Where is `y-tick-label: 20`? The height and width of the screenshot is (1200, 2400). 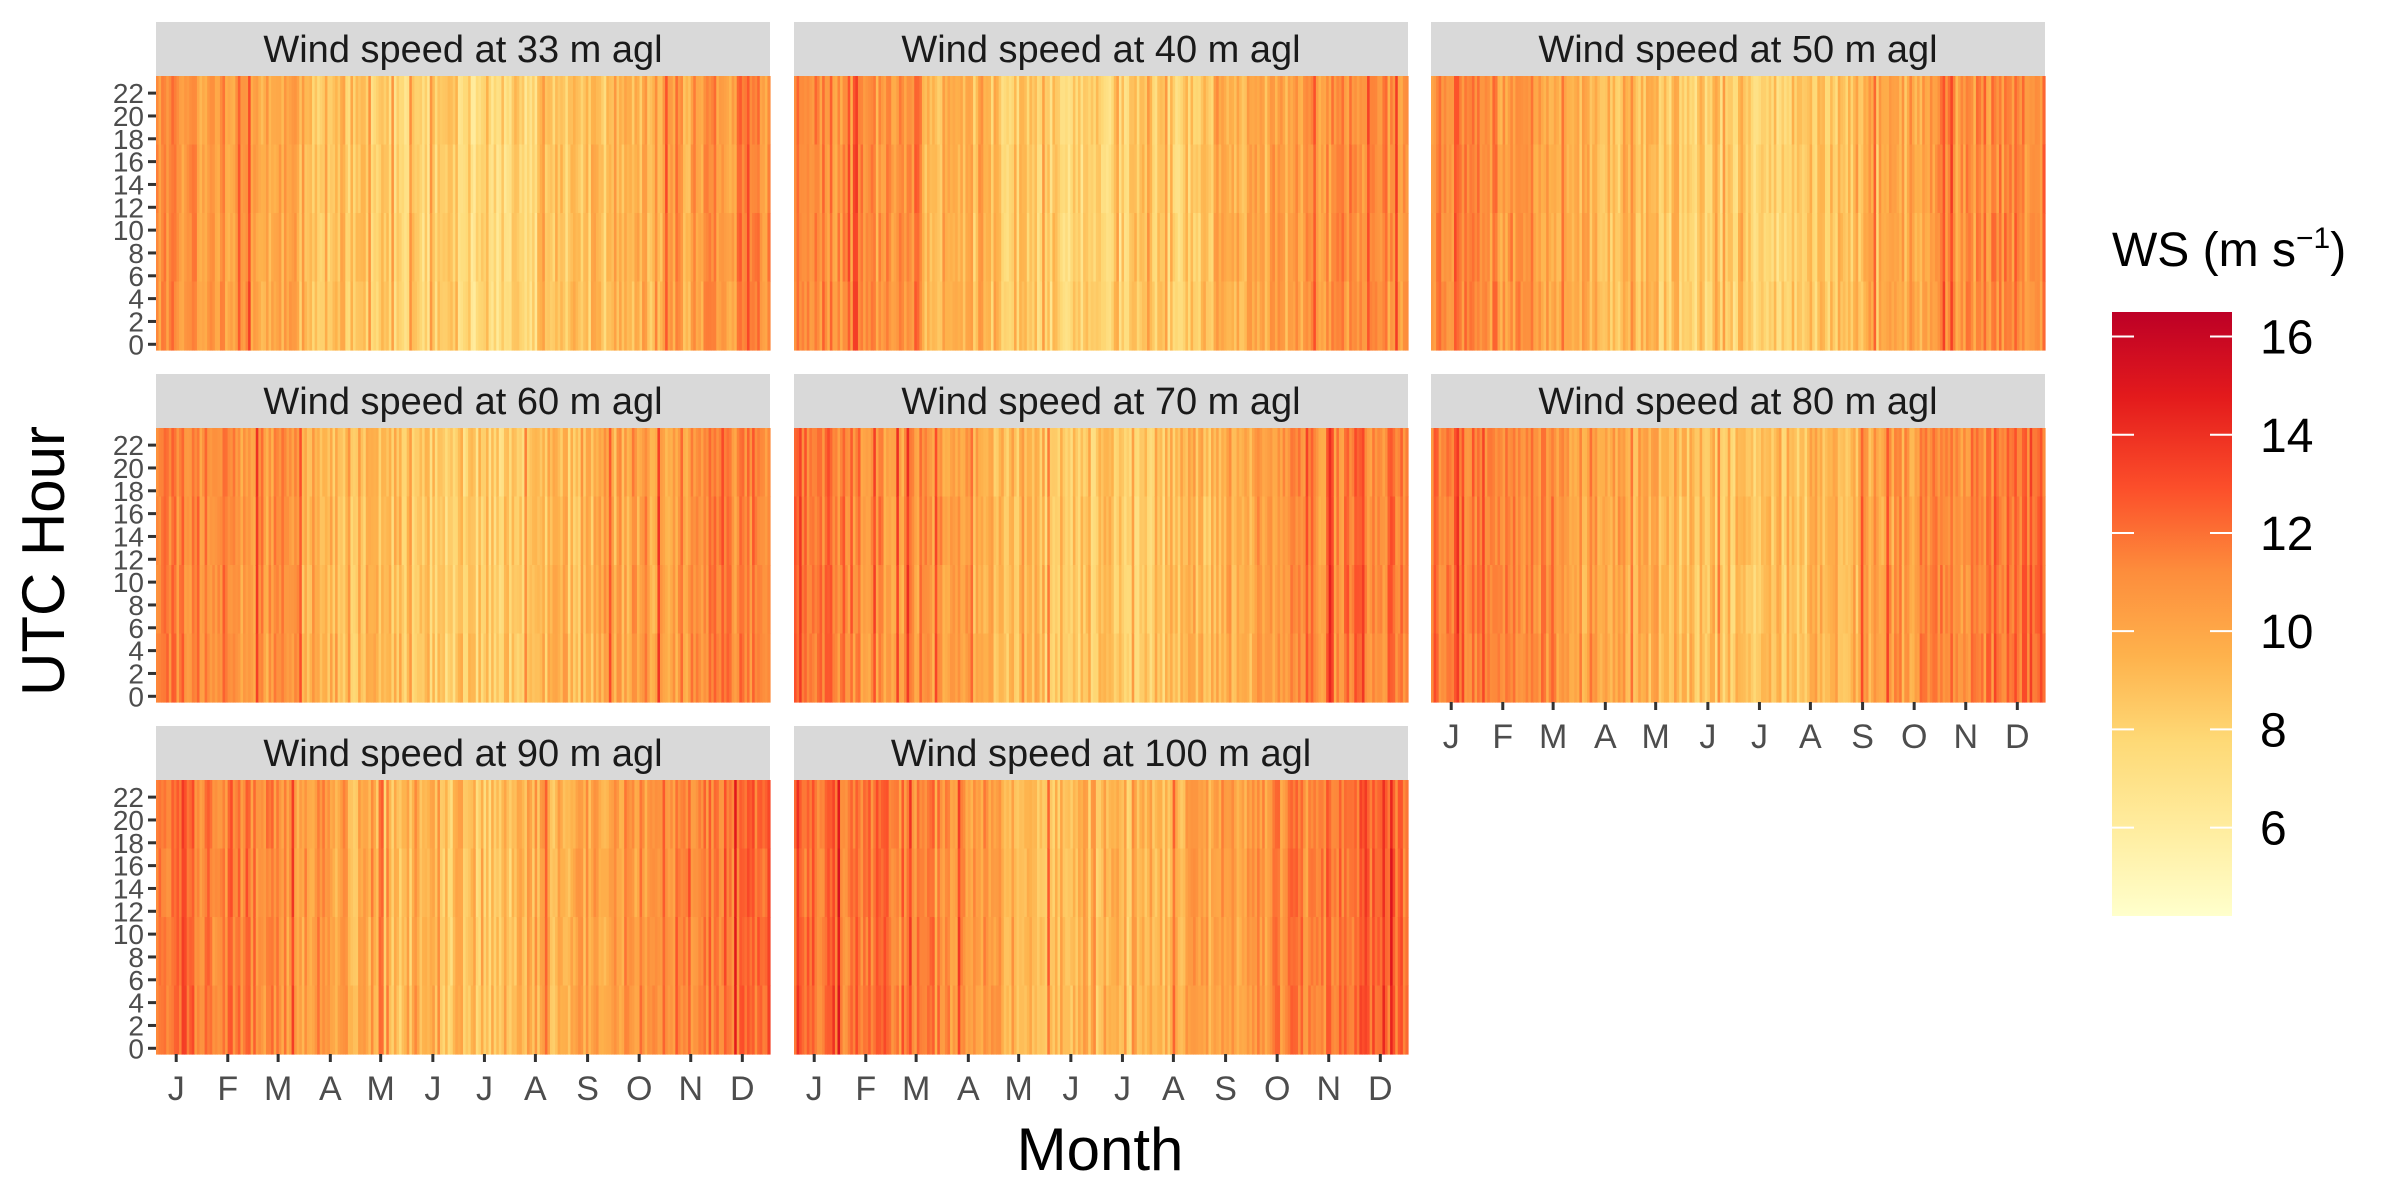
y-tick-label: 20 is located at coordinates (128, 468).